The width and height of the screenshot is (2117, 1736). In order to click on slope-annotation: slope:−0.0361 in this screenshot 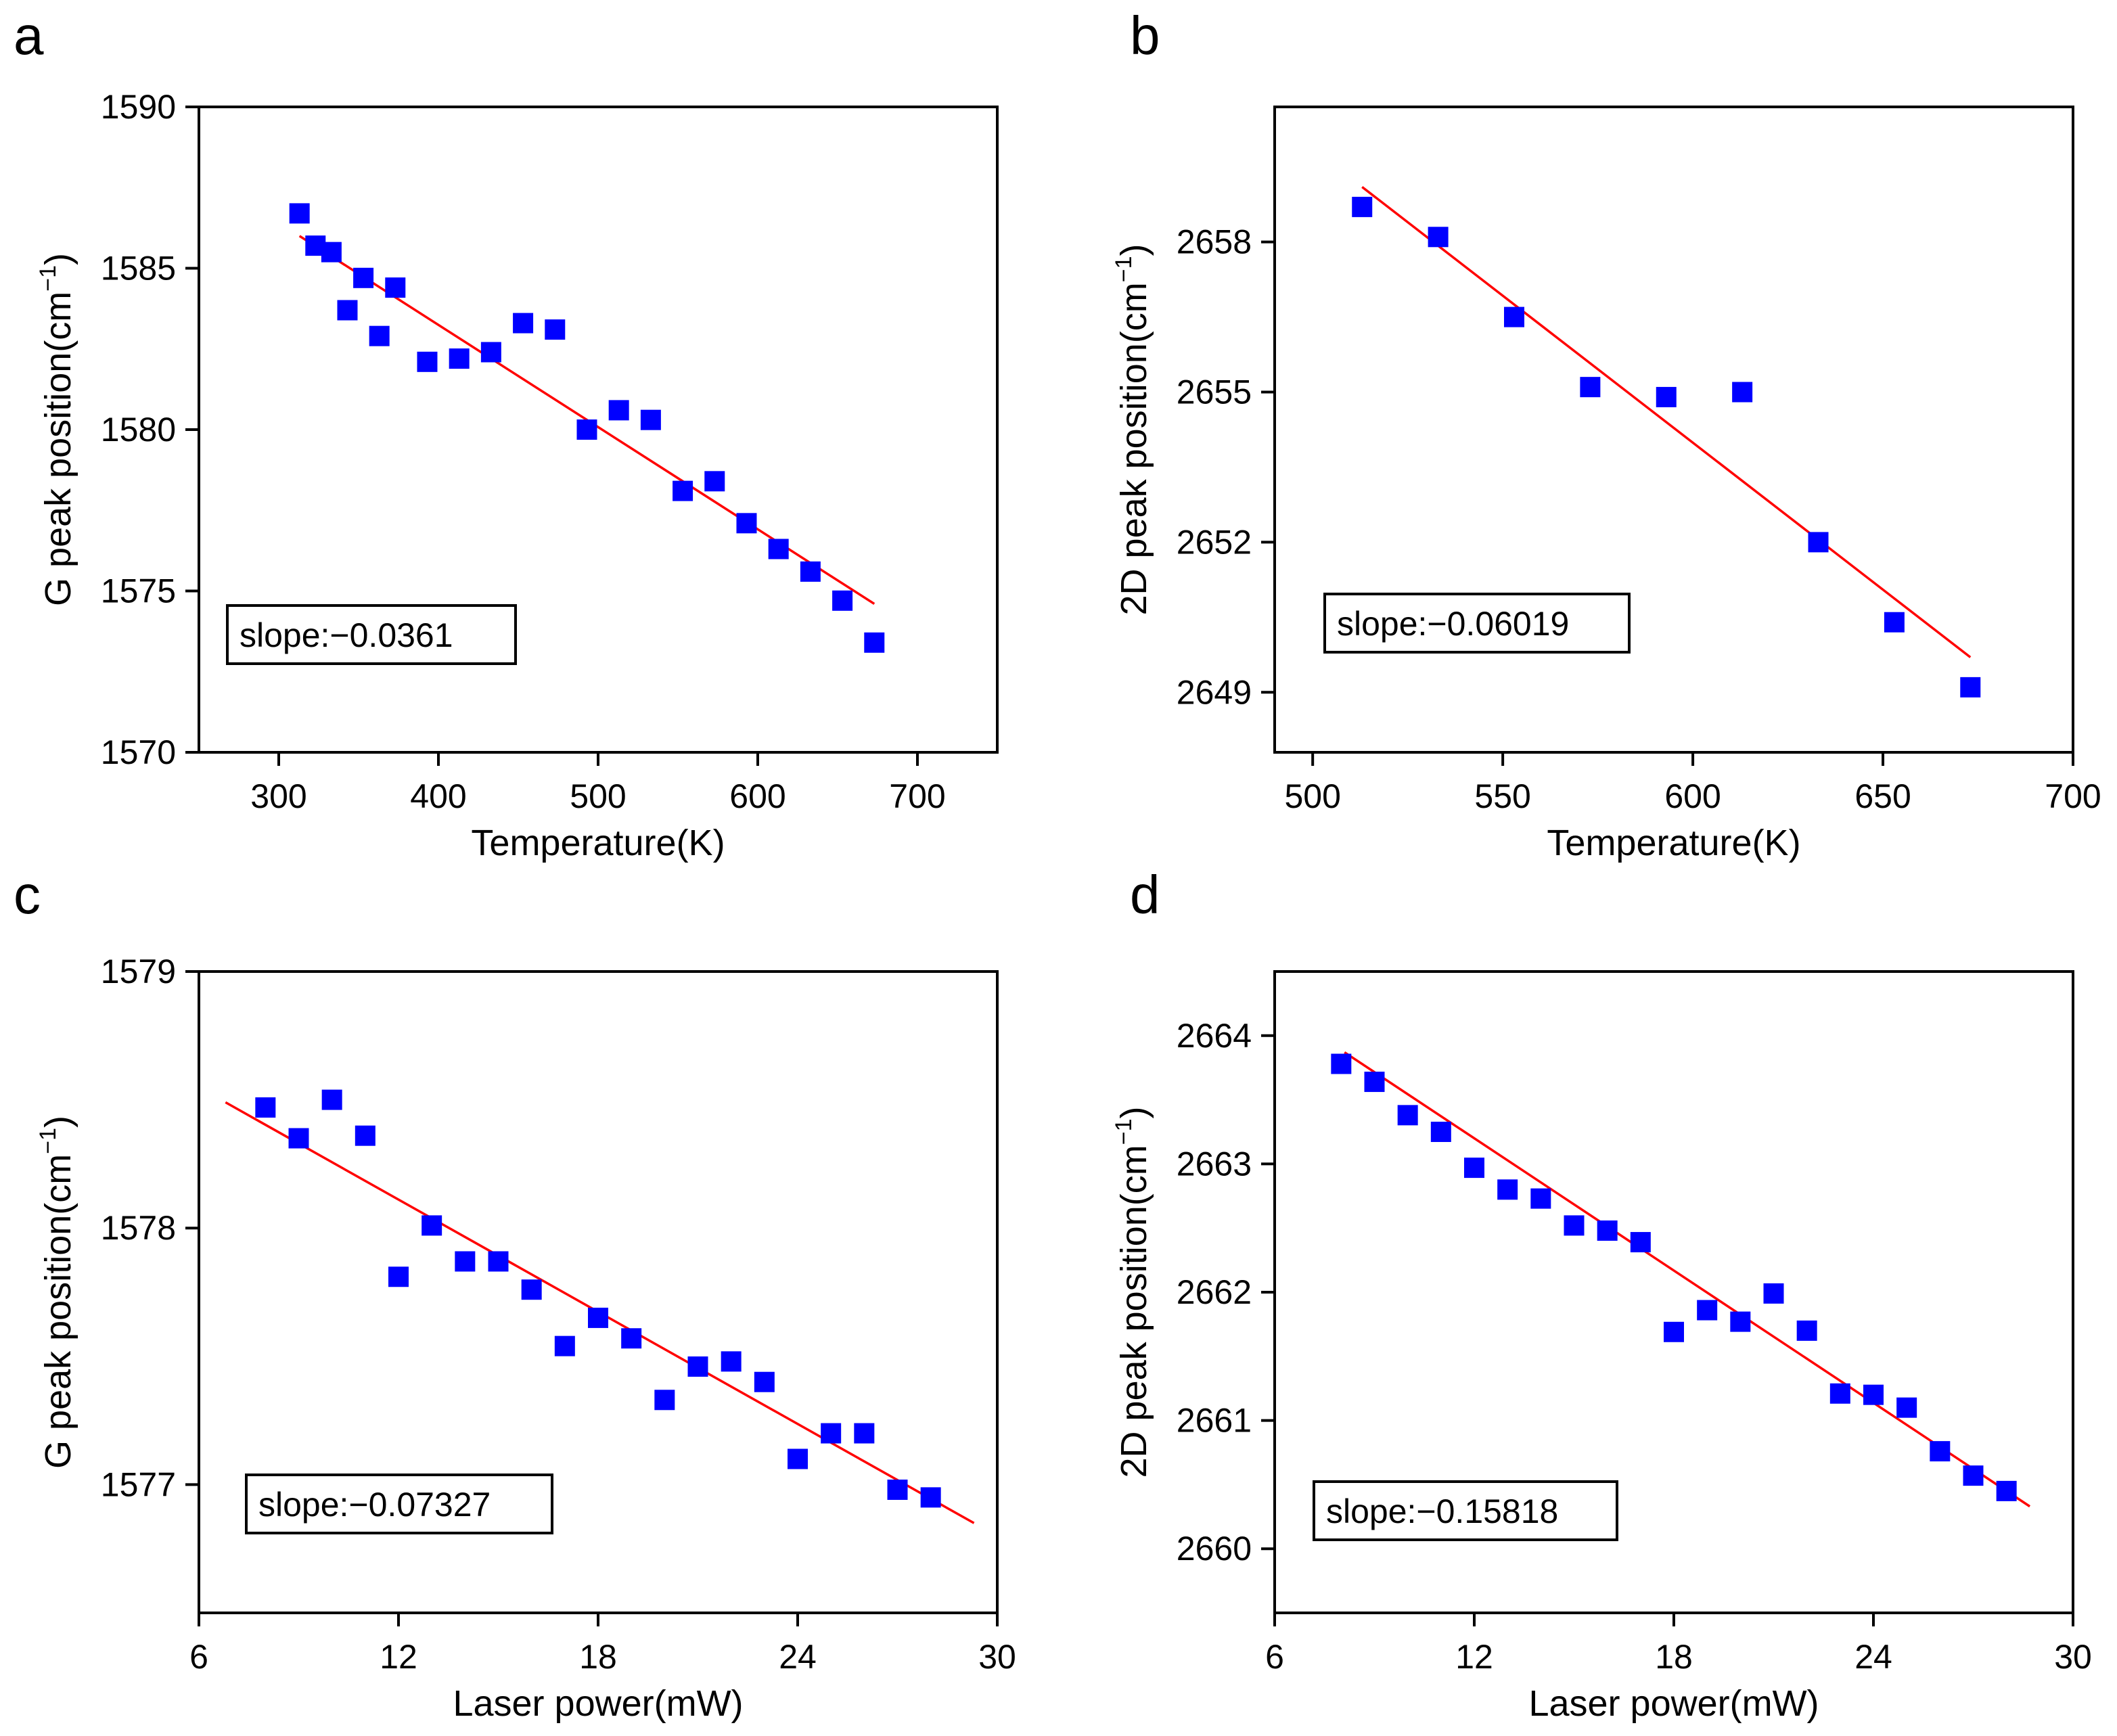, I will do `click(347, 635)`.